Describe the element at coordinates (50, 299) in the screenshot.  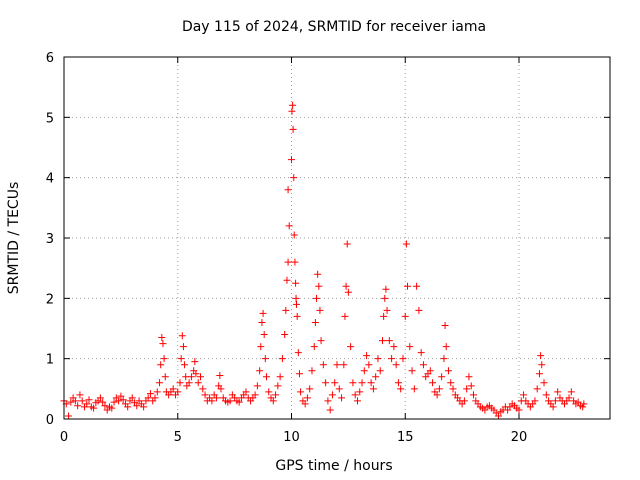
I see `y-tick-label: 2` at that location.